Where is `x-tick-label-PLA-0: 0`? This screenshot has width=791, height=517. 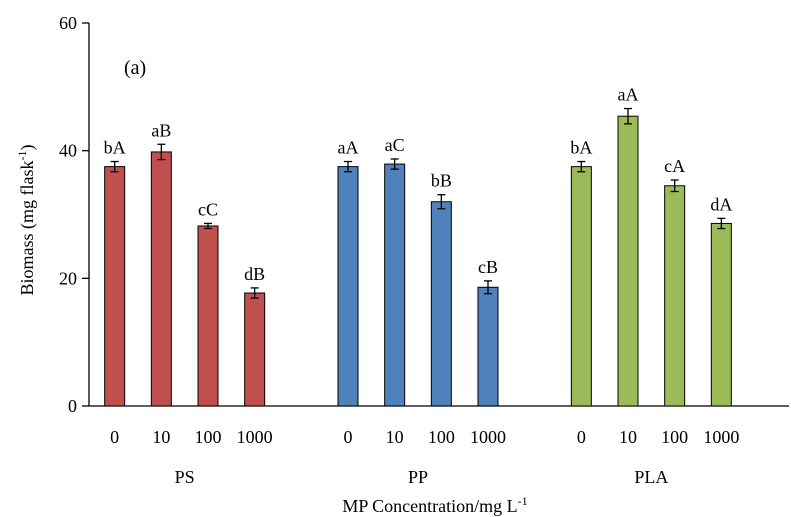 x-tick-label-PLA-0: 0 is located at coordinates (581, 437).